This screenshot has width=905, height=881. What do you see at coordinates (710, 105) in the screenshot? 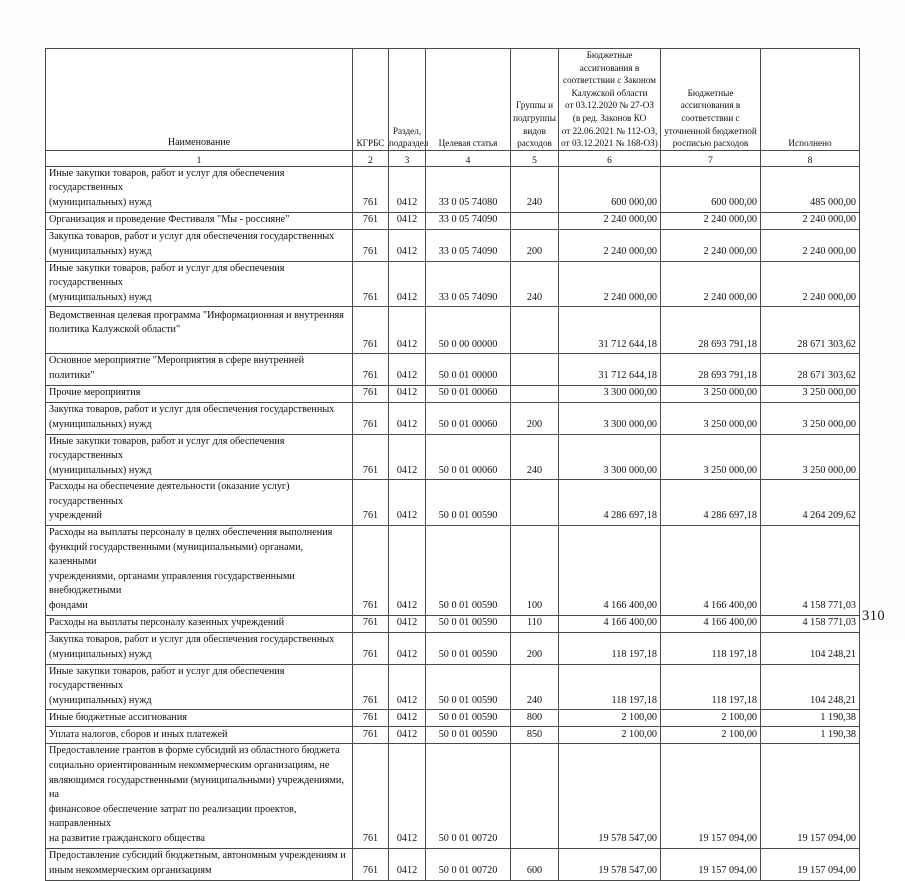
I see `header-label-col7-2: ассигнования в` at bounding box center [710, 105].